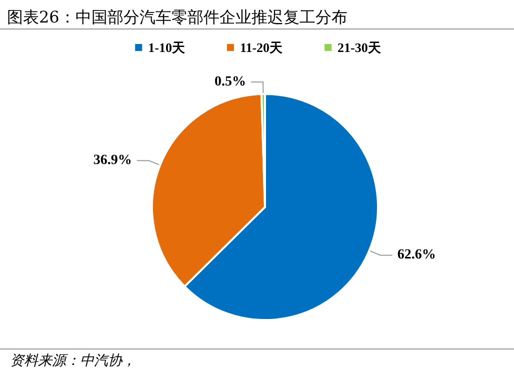  I want to click on data-label: 36.9%, so click(112, 160).